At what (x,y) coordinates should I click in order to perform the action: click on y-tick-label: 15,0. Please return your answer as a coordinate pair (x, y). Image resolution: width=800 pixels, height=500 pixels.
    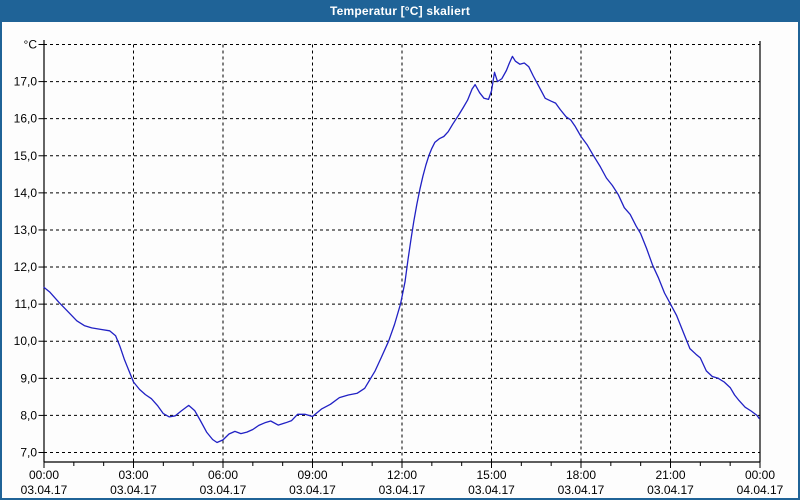
    Looking at the image, I should click on (26, 156).